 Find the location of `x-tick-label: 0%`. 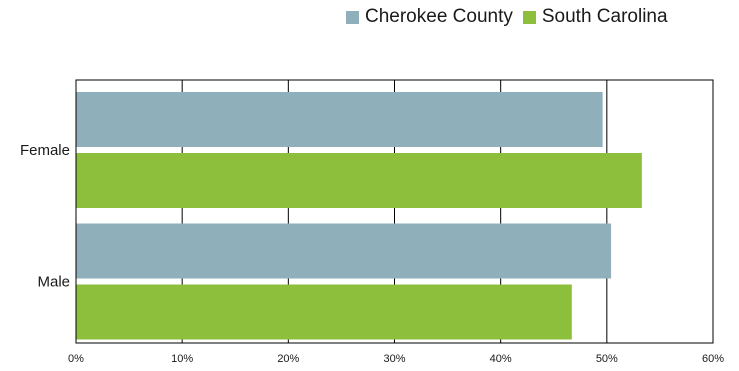

x-tick-label: 0% is located at coordinates (76, 359).